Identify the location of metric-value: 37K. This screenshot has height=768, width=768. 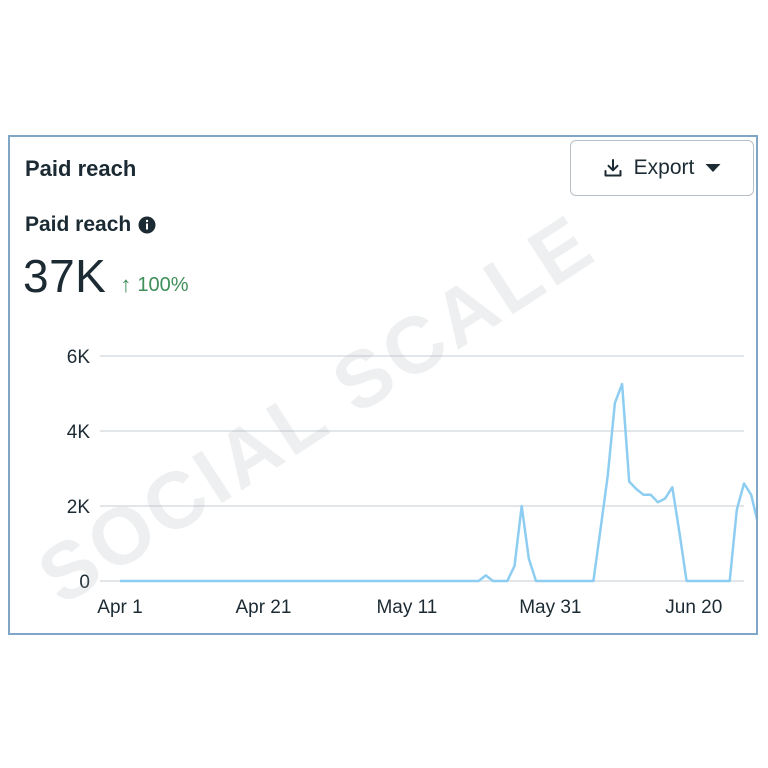
(65, 276).